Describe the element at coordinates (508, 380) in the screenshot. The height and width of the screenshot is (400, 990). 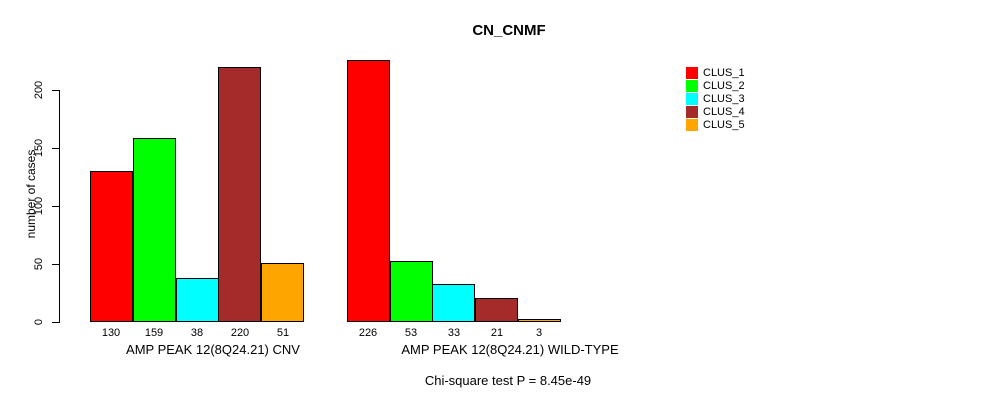
I see `chi-square-annotation: Chi-square test P = 8.45e-49` at that location.